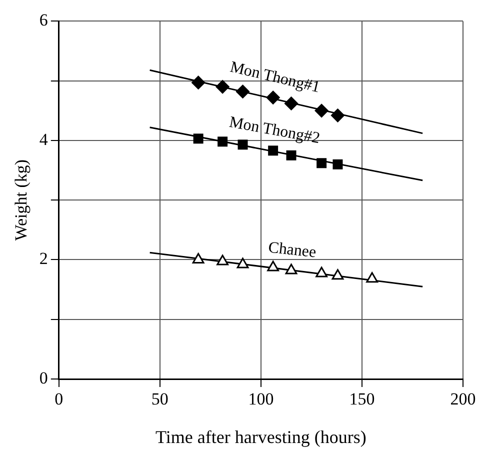 This screenshot has height=461, width=489. I want to click on y-tick-label: 6, so click(43, 20).